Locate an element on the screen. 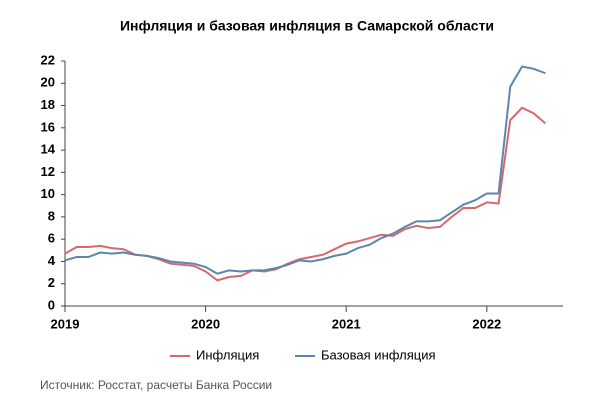 This screenshot has width=600, height=400. legend-label: Инфляция is located at coordinates (227, 354).